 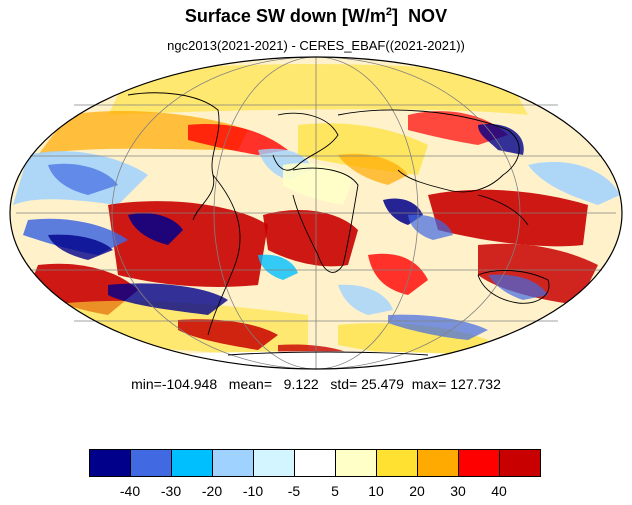 I want to click on colorbar-label: -30, so click(x=171, y=491).